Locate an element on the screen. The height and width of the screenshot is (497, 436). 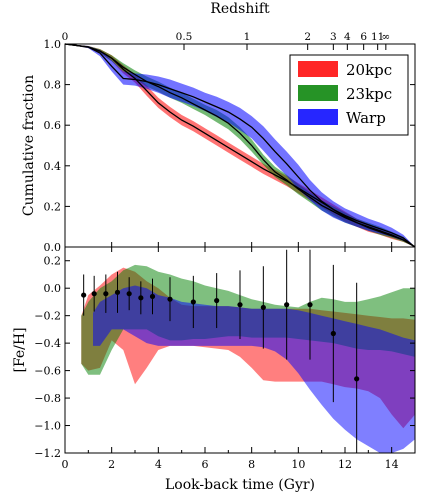
redshift-tick-label: 0 is located at coordinates (65, 37).